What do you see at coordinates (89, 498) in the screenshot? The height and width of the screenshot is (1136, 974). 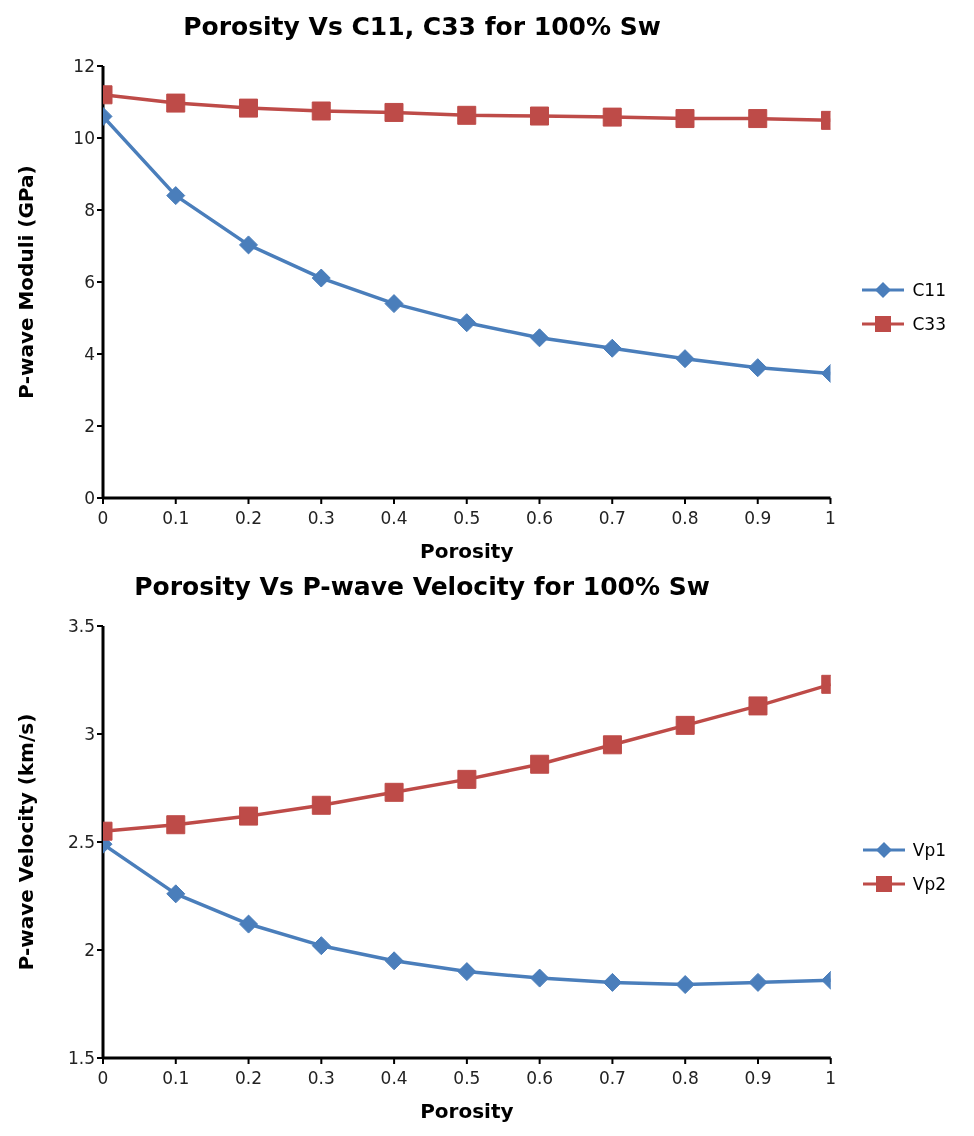 I see `y-tick-label: 0` at bounding box center [89, 498].